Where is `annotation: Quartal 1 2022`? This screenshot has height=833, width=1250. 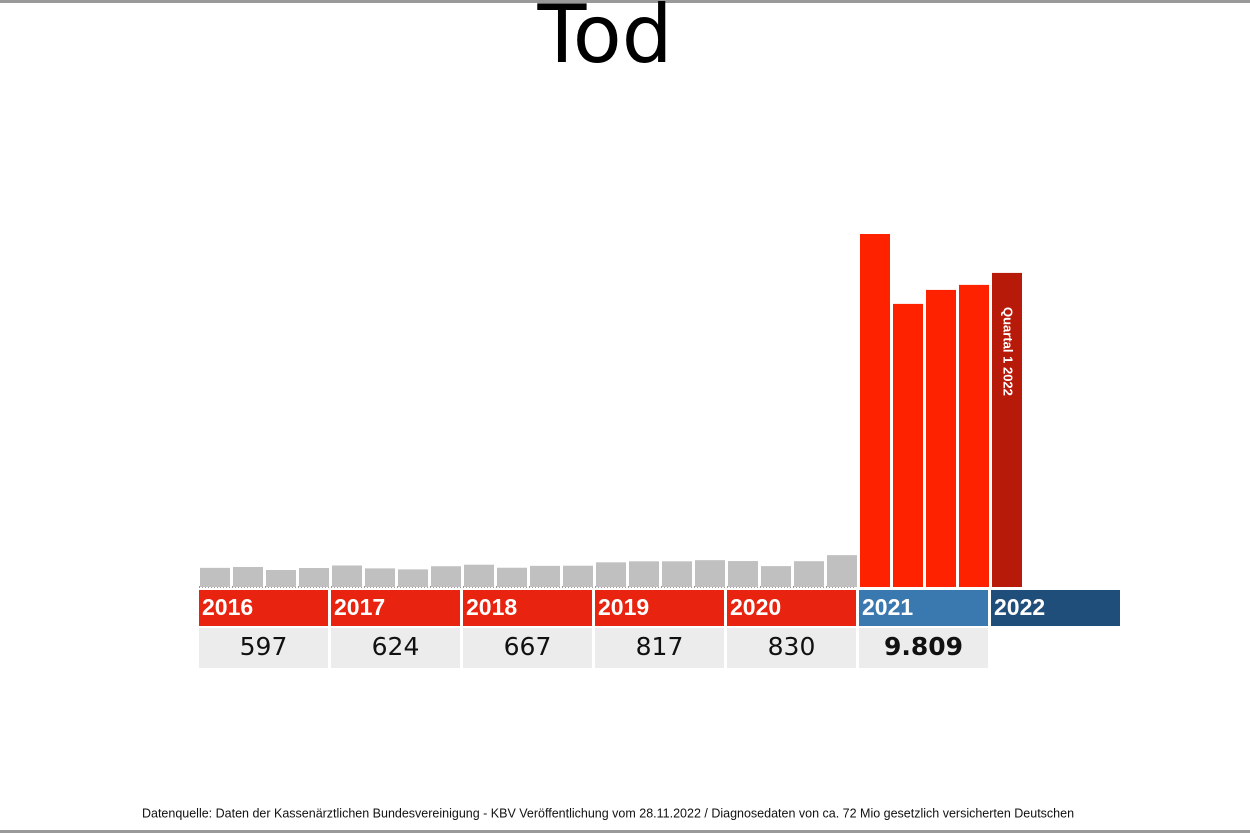
annotation: Quartal 1 2022 is located at coordinates (1008, 351).